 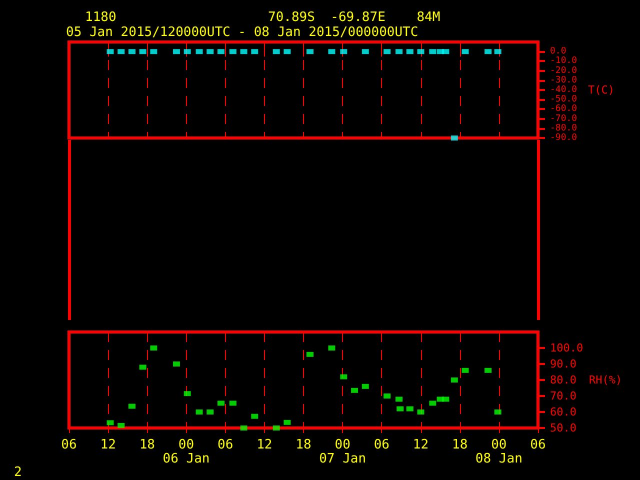 What do you see at coordinates (564, 138) in the screenshot?
I see `y-tick-label: -90.0` at bounding box center [564, 138].